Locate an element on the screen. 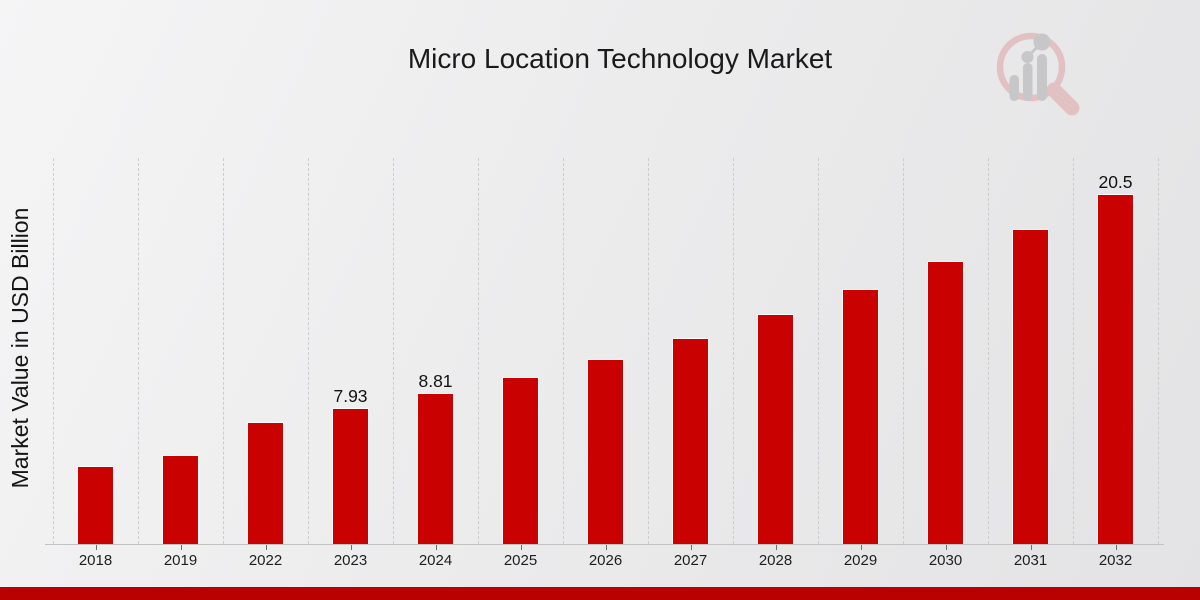 This screenshot has height=600, width=1200. x-tick-label-2027: 2027 is located at coordinates (690, 560).